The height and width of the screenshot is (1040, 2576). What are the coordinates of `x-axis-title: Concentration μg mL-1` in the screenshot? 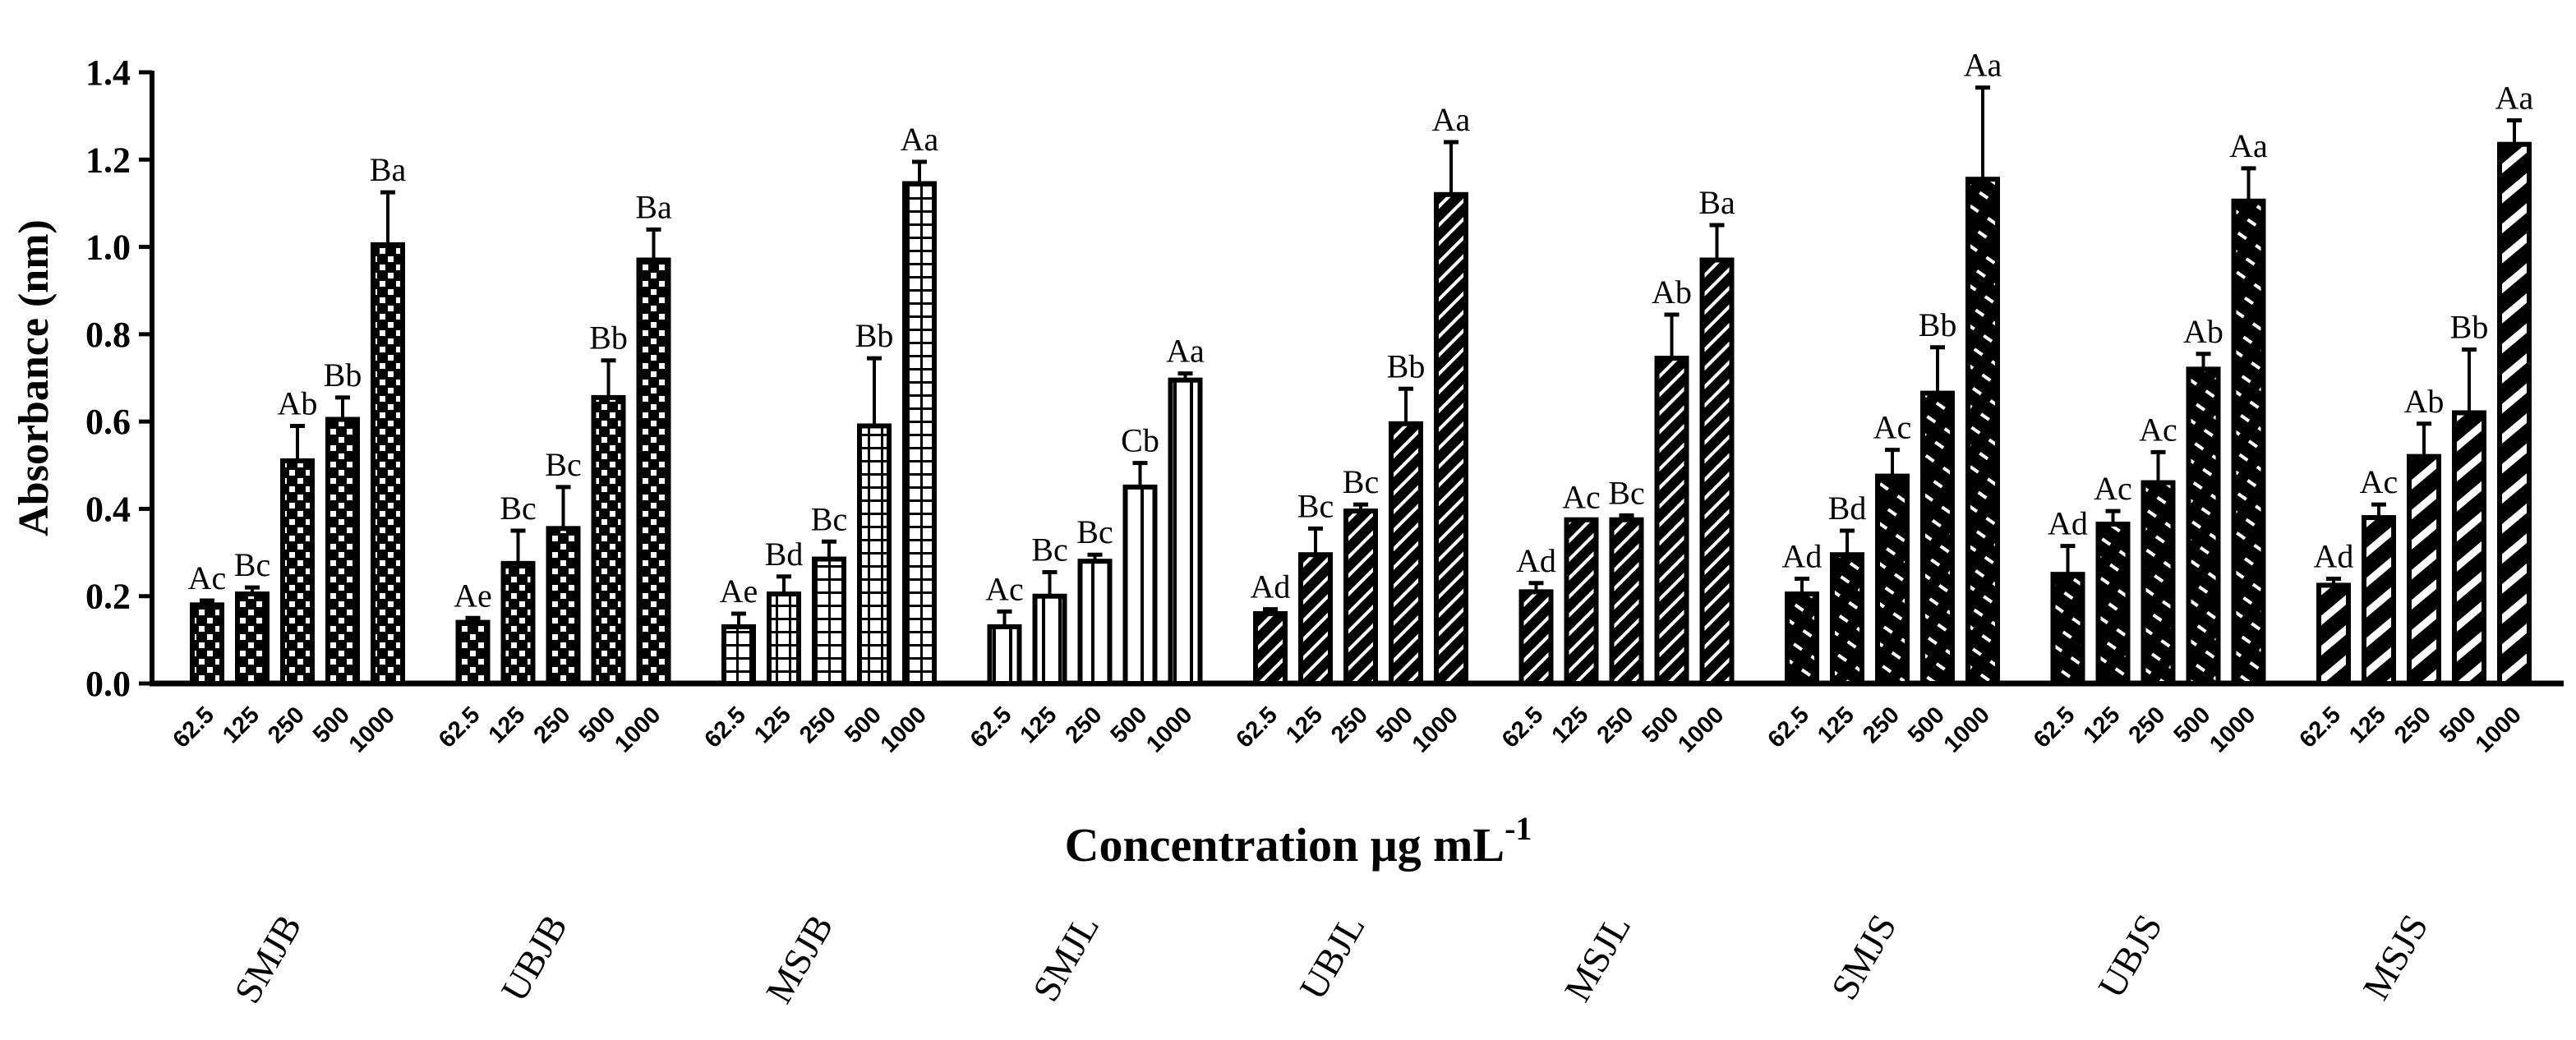 It's located at (1298, 841).